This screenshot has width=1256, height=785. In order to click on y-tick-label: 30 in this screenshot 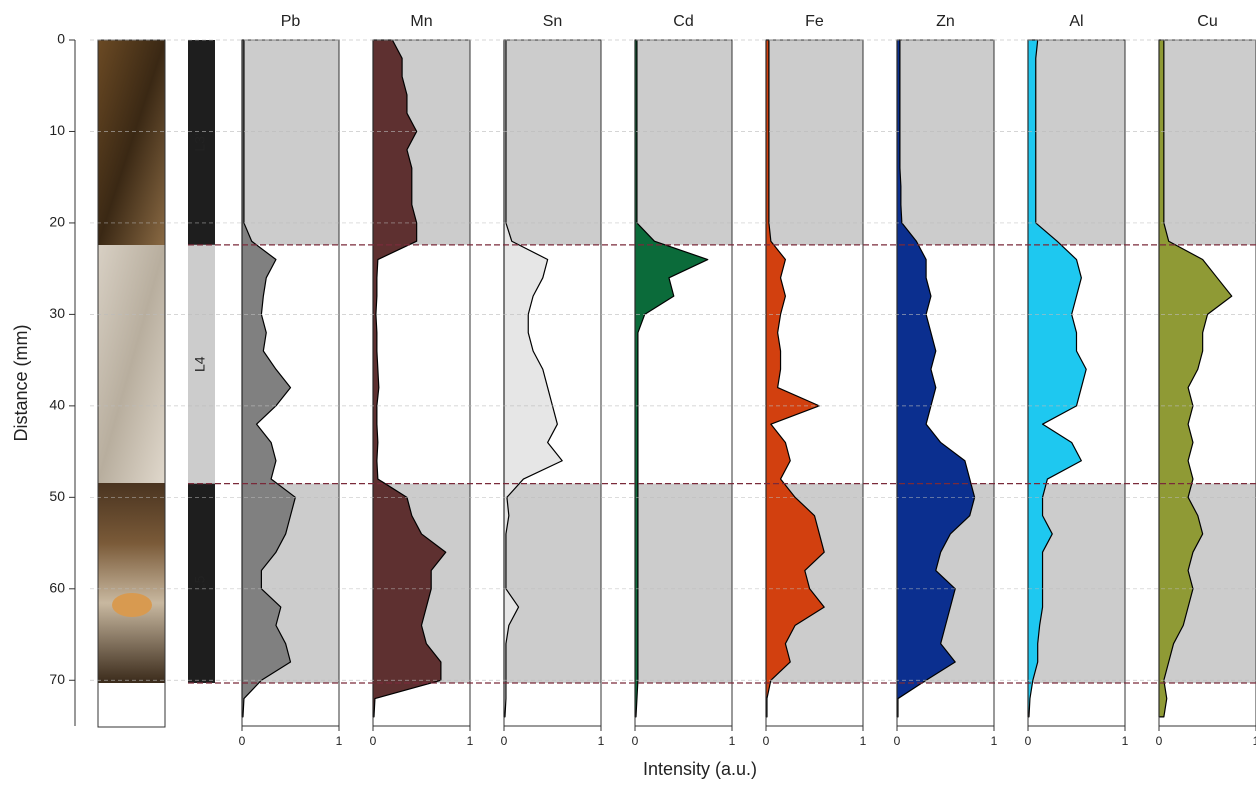, I will do `click(57, 313)`.